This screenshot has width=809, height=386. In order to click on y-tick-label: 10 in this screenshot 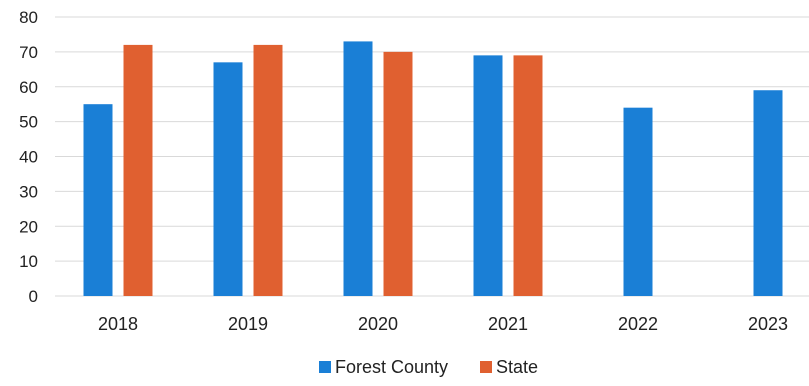, I will do `click(28, 261)`.